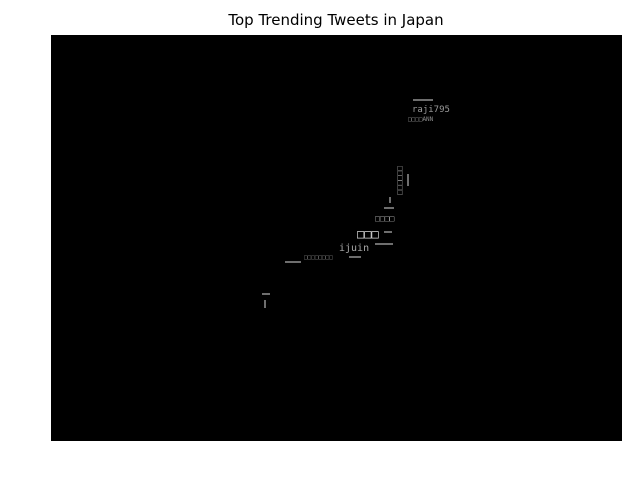 The width and height of the screenshot is (640, 480). I want to click on word-long: □□□□□□□□, so click(318, 257).